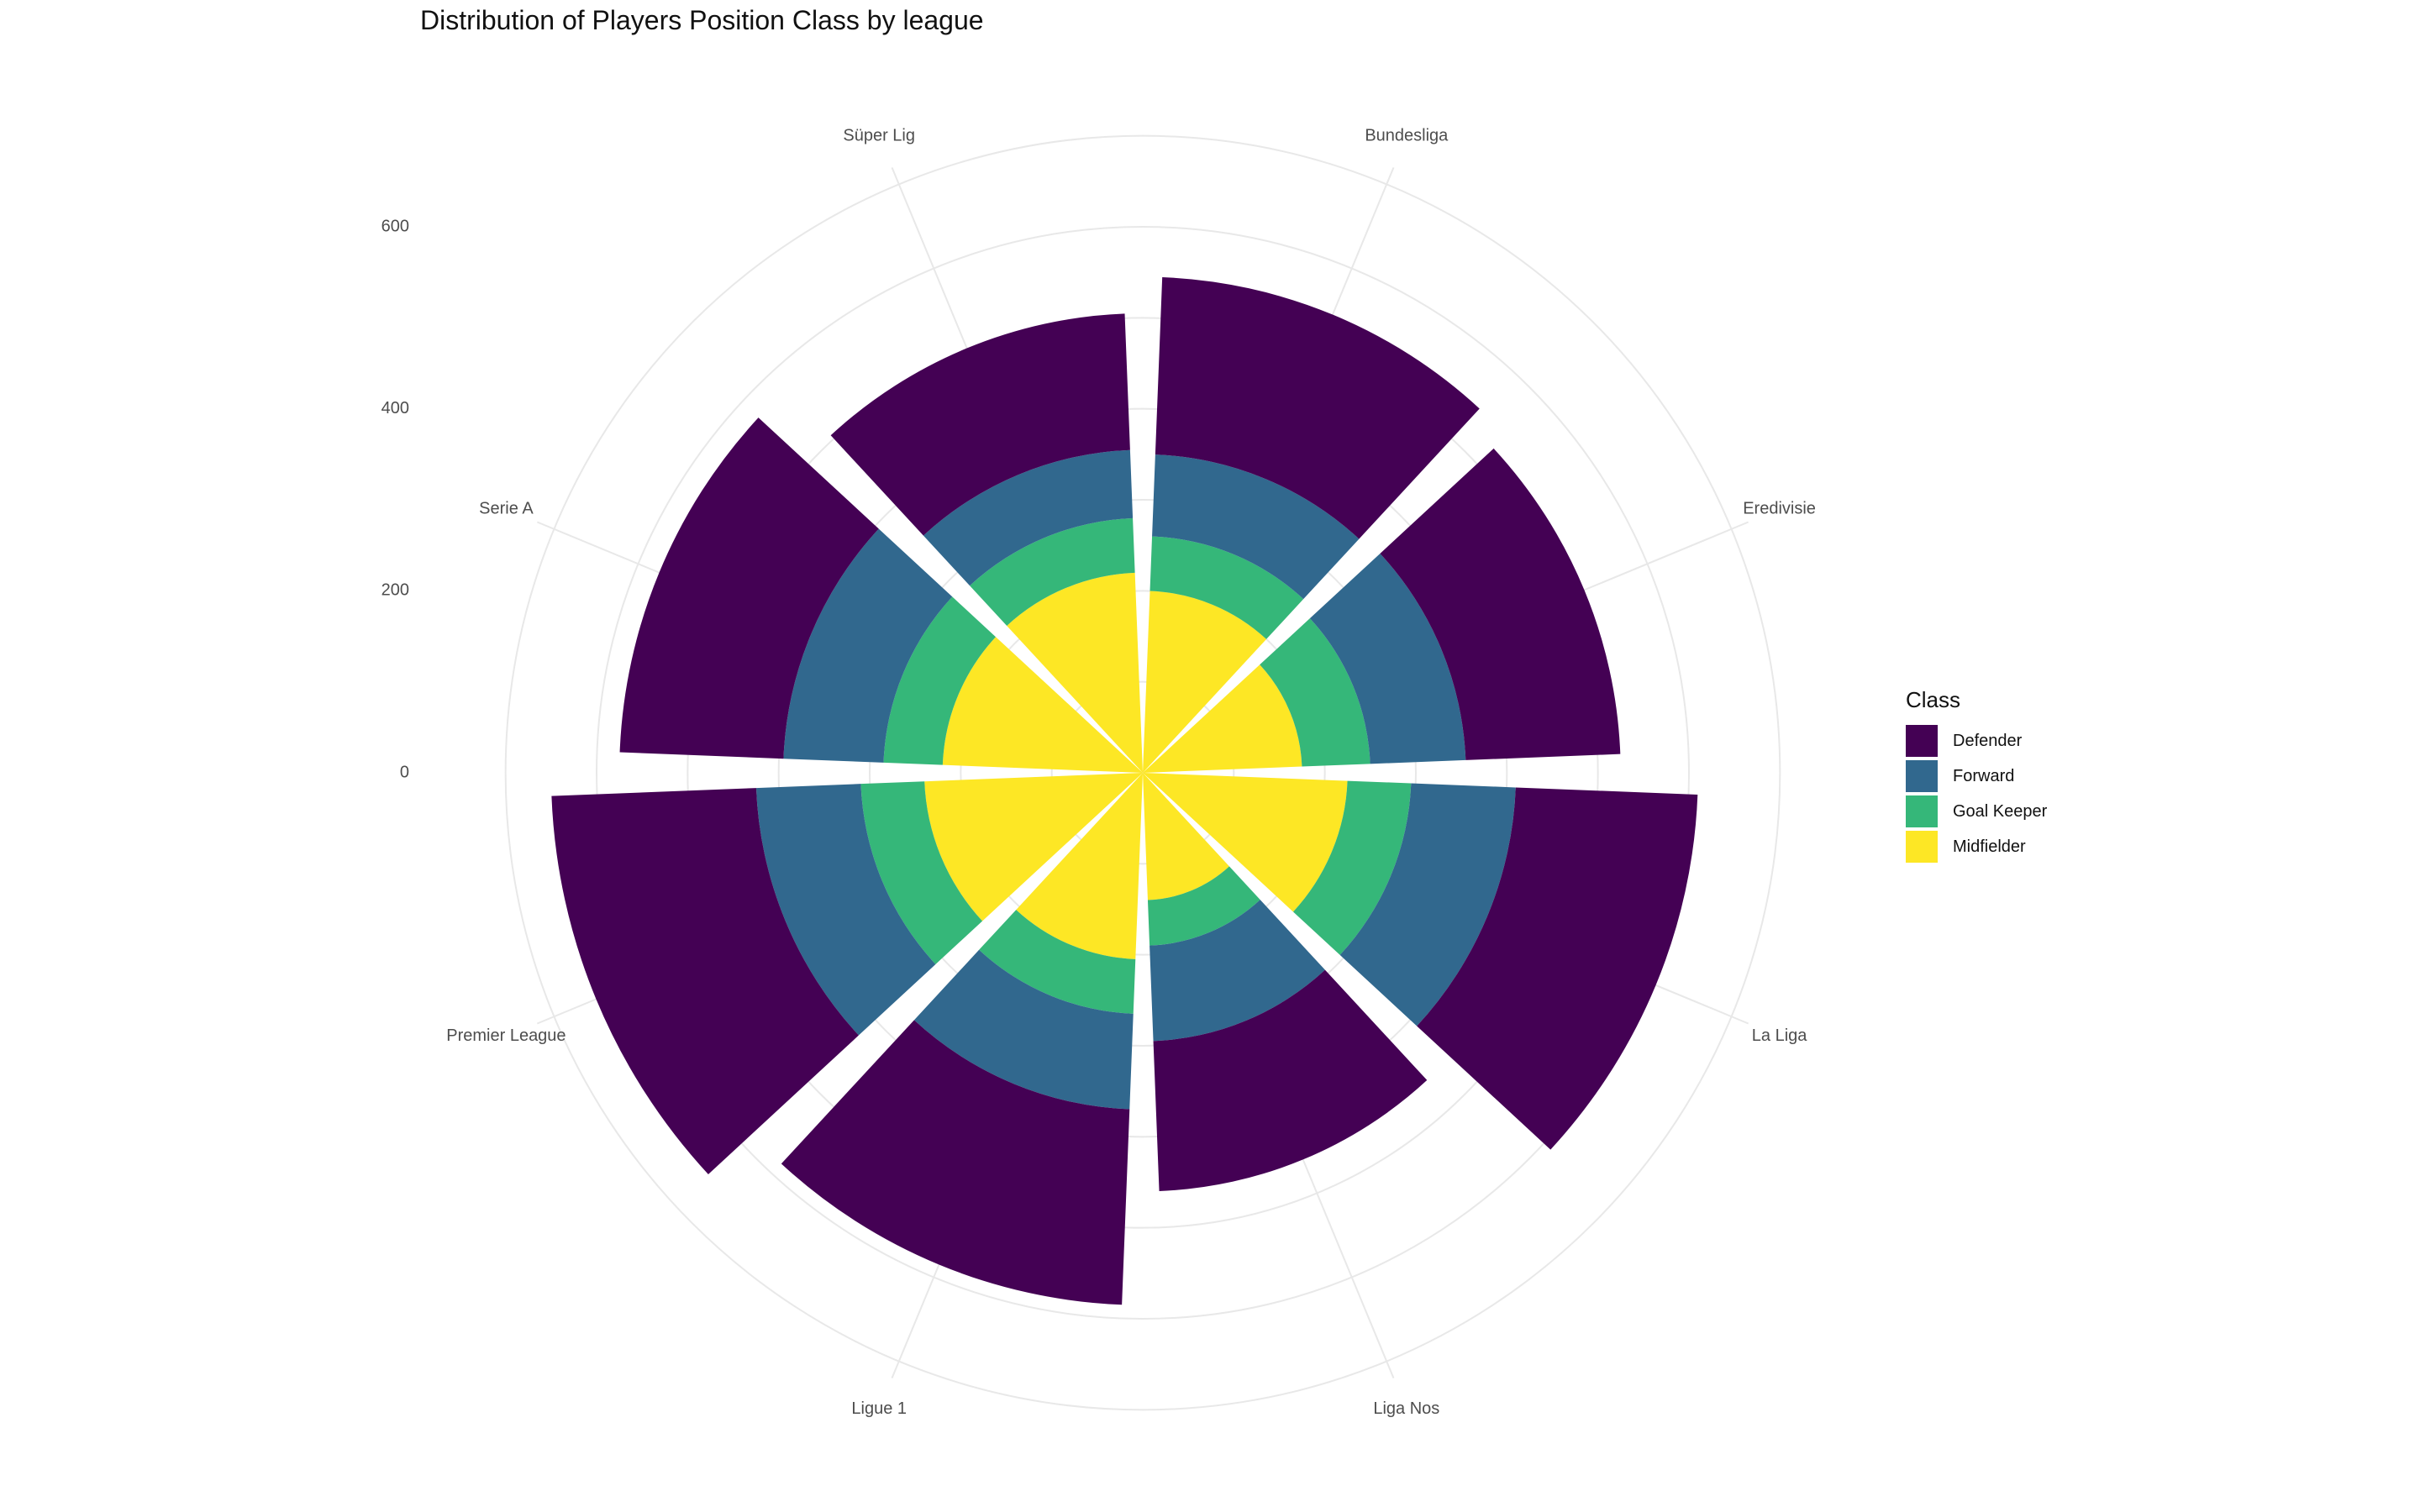 The height and width of the screenshot is (1512, 2420). Describe the element at coordinates (1387, 658) in the screenshot. I see `bar-forward-eredivisie` at that location.